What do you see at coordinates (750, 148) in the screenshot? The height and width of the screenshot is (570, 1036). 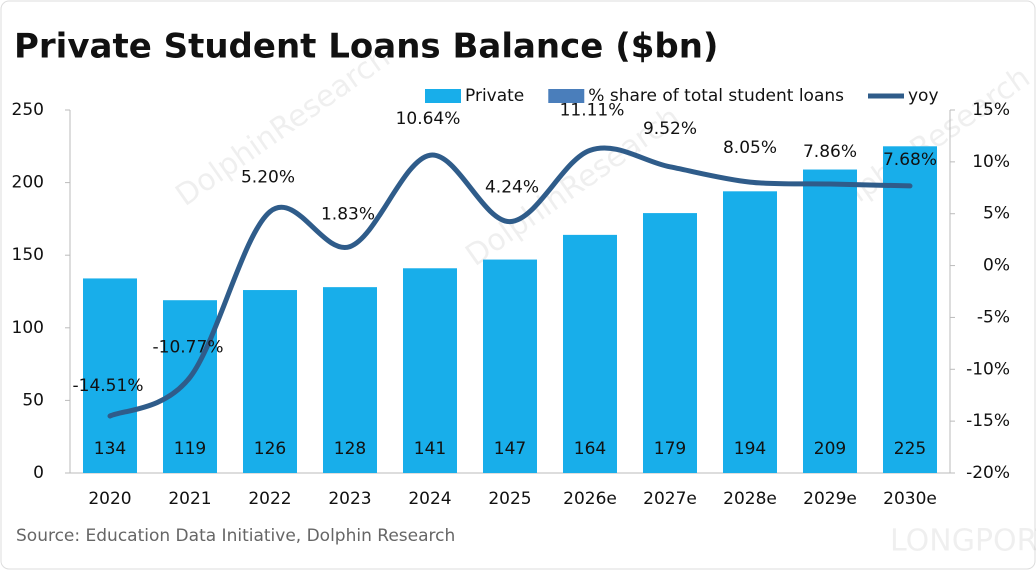 I see `line-label: 8.05%` at bounding box center [750, 148].